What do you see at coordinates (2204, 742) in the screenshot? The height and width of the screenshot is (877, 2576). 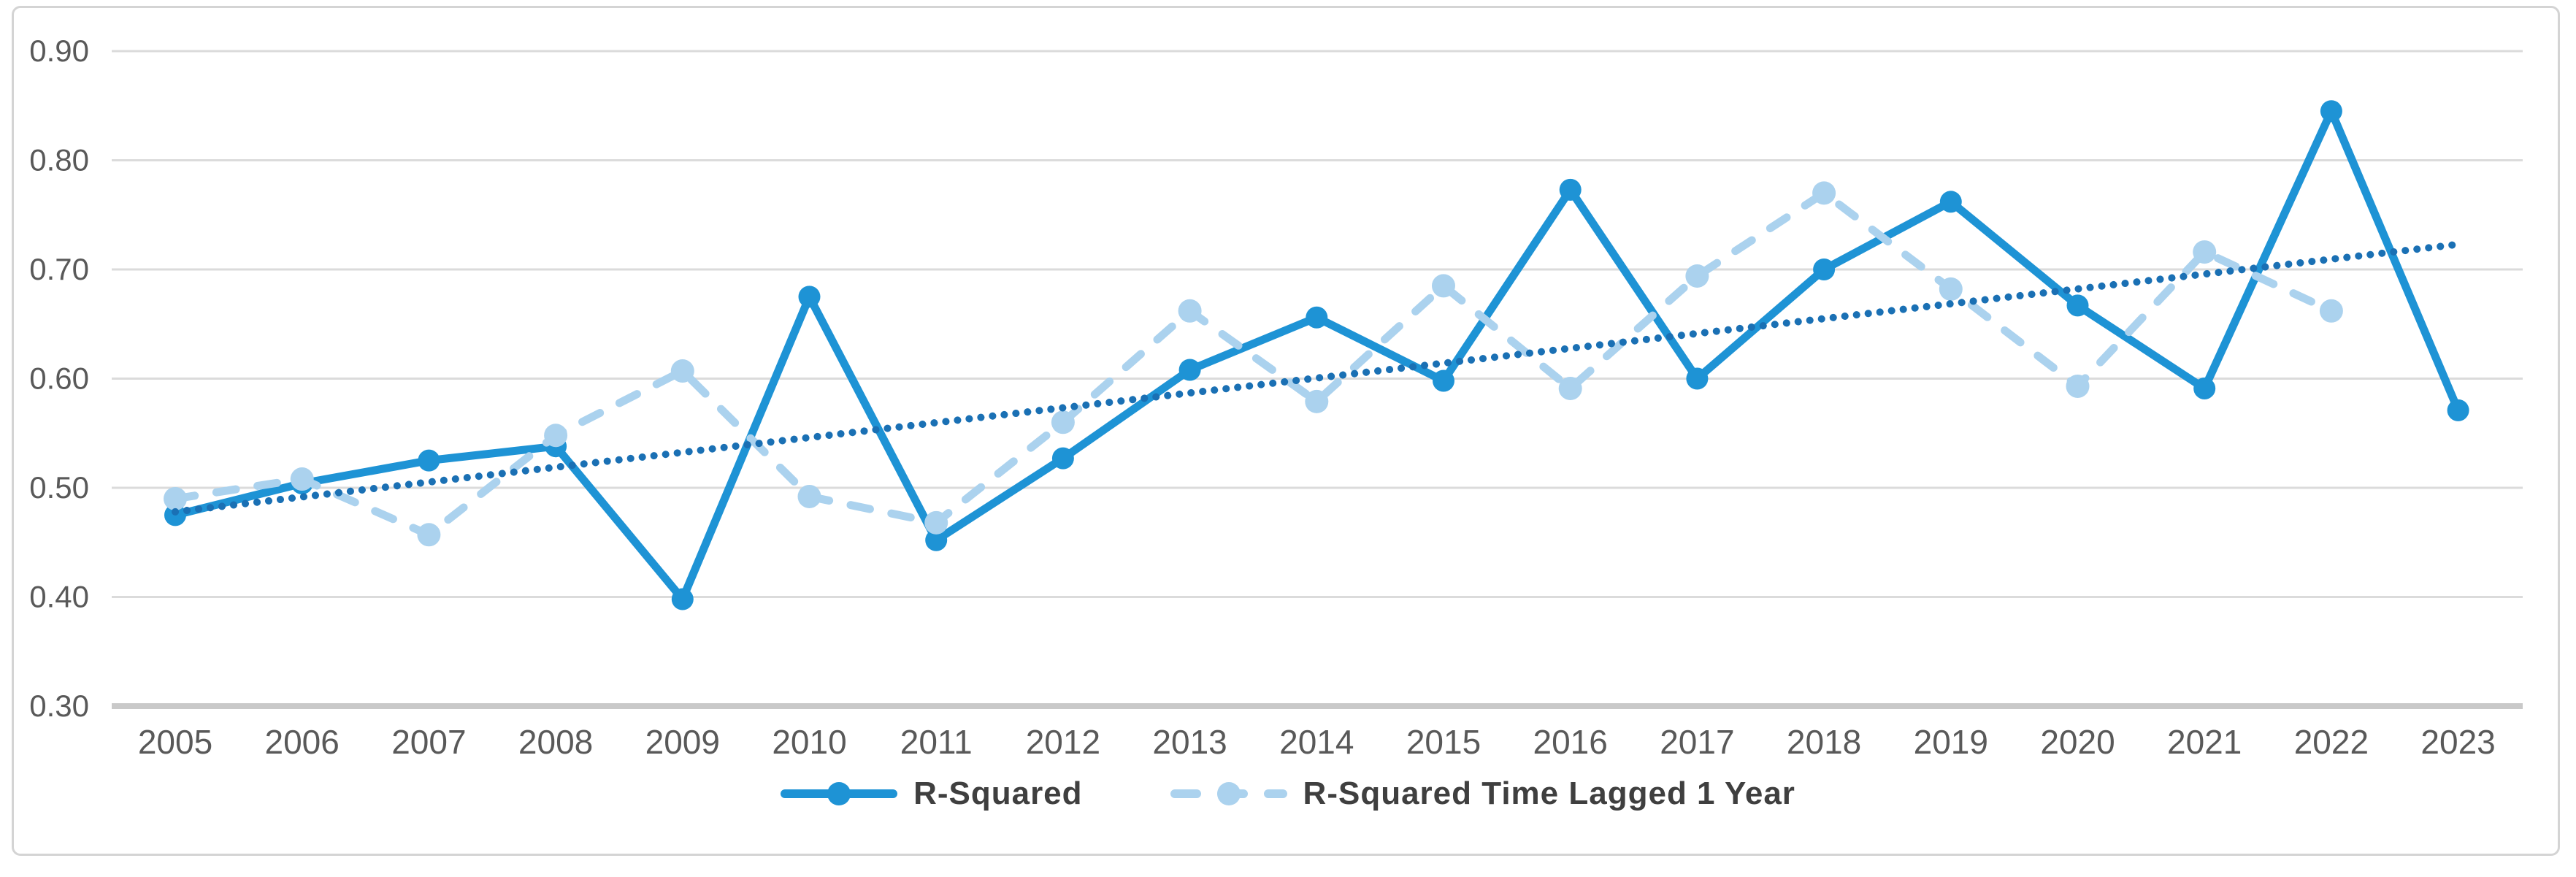 I see `x-axis-tick-2021: 2021` at bounding box center [2204, 742].